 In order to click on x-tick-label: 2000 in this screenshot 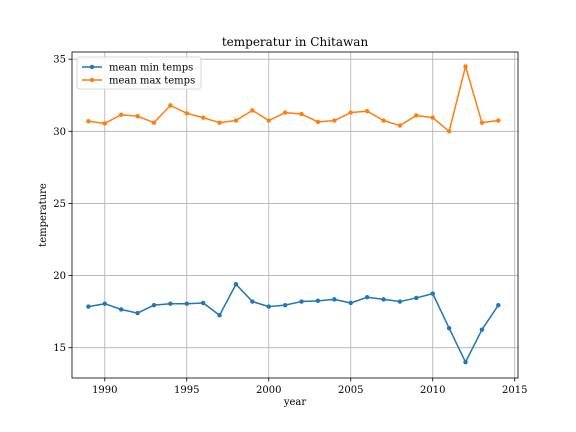, I will do `click(268, 390)`.